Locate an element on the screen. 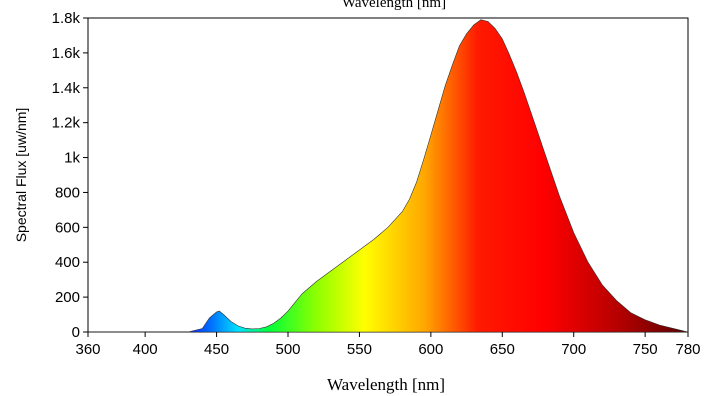 This screenshot has width=704, height=396. y-tick-label: 1.8k is located at coordinates (66, 18).